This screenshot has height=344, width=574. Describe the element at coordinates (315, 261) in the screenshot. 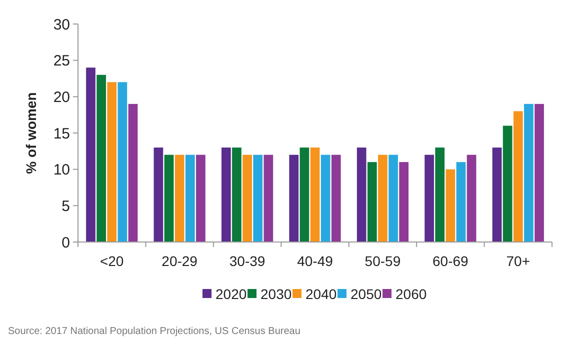

I see `x-tick-label: 40-49` at that location.